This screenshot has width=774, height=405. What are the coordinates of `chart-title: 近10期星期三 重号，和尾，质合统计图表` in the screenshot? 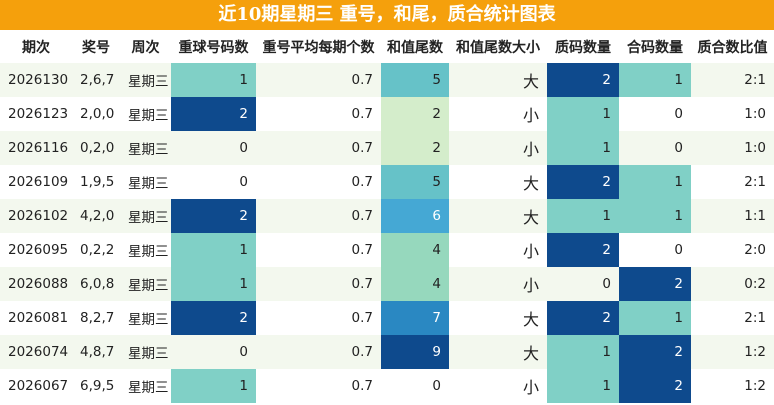 It's located at (387, 15).